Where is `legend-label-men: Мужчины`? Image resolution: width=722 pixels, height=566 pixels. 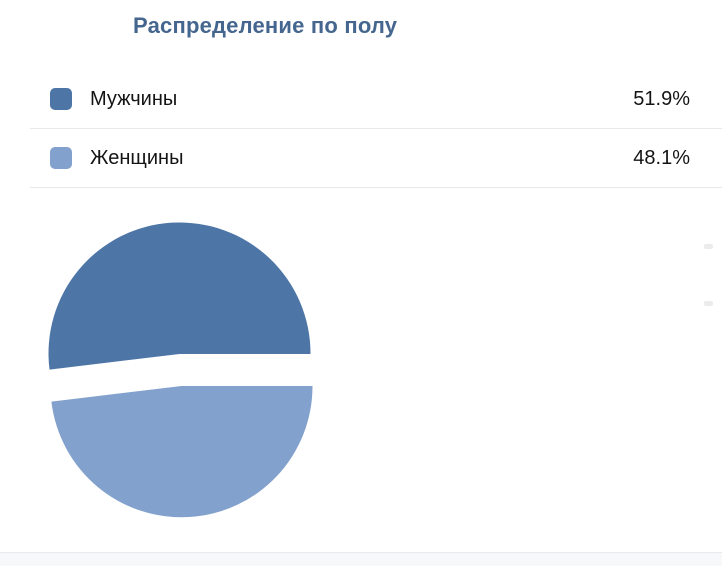
legend-label-men: Мужчины is located at coordinates (134, 98).